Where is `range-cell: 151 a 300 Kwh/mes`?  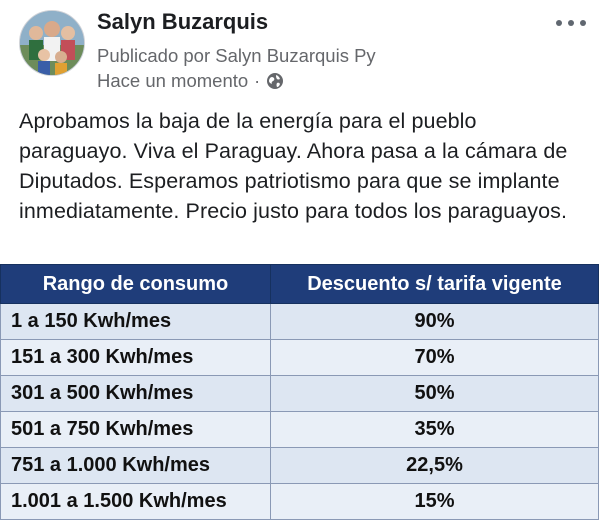 range-cell: 151 a 300 Kwh/mes is located at coordinates (135, 357).